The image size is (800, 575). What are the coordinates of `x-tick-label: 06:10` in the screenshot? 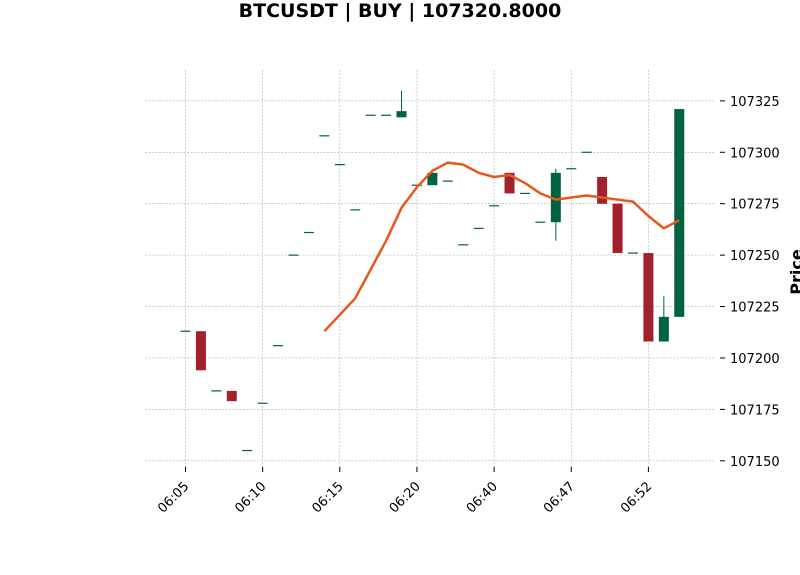 It's located at (250, 497).